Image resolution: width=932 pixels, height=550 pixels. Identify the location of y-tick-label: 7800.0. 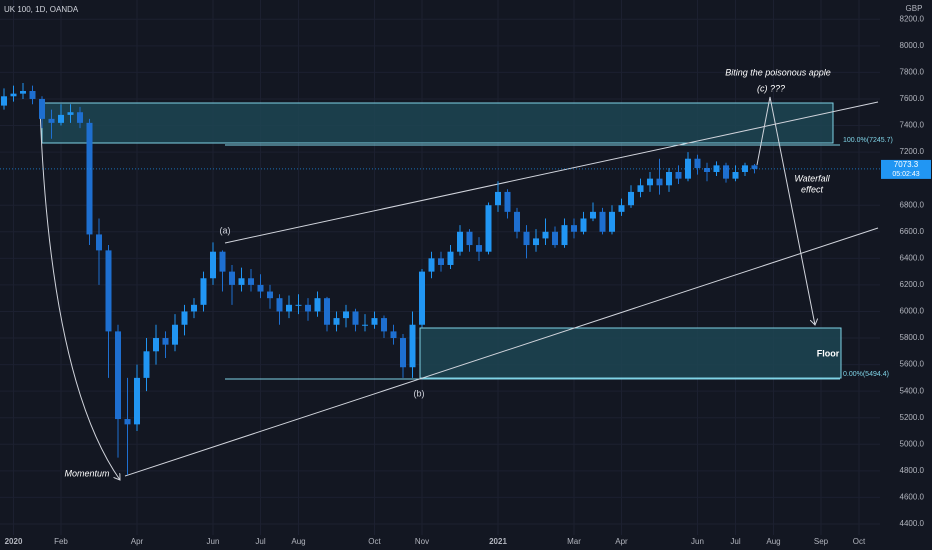
(912, 71).